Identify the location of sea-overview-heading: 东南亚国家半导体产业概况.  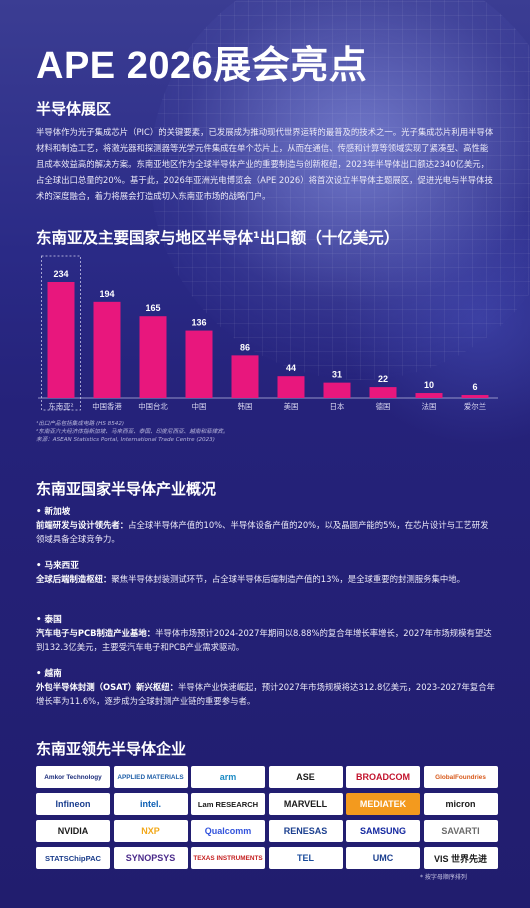
(126, 489).